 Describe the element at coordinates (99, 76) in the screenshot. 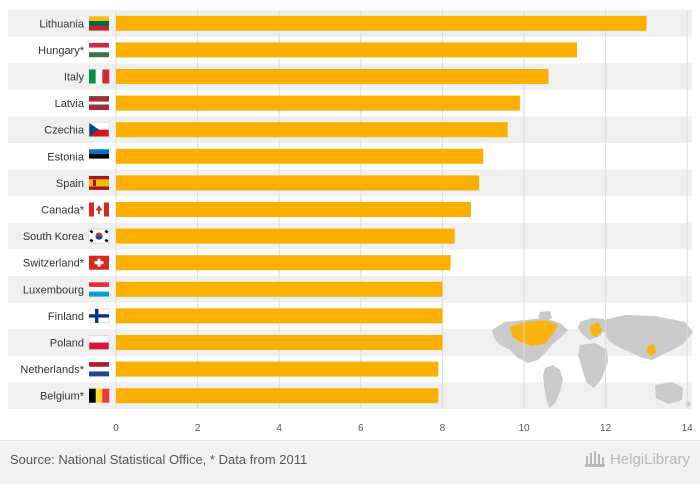

I see `flag-italy-icon` at that location.